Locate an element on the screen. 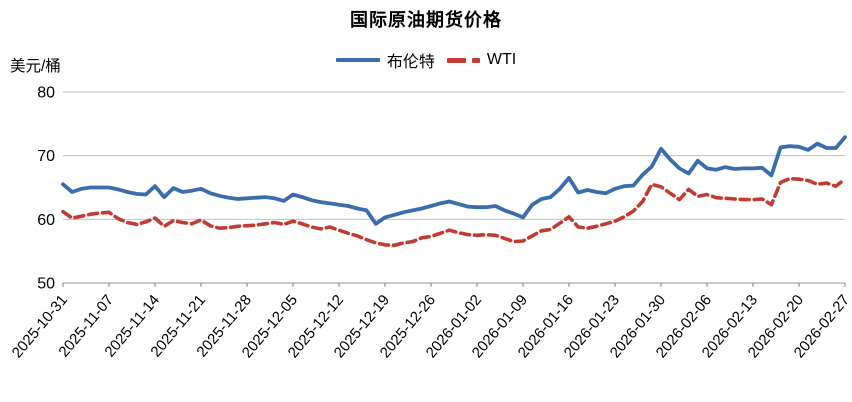 The width and height of the screenshot is (852, 402). legend-item-wti: WTI is located at coordinates (475, 60).